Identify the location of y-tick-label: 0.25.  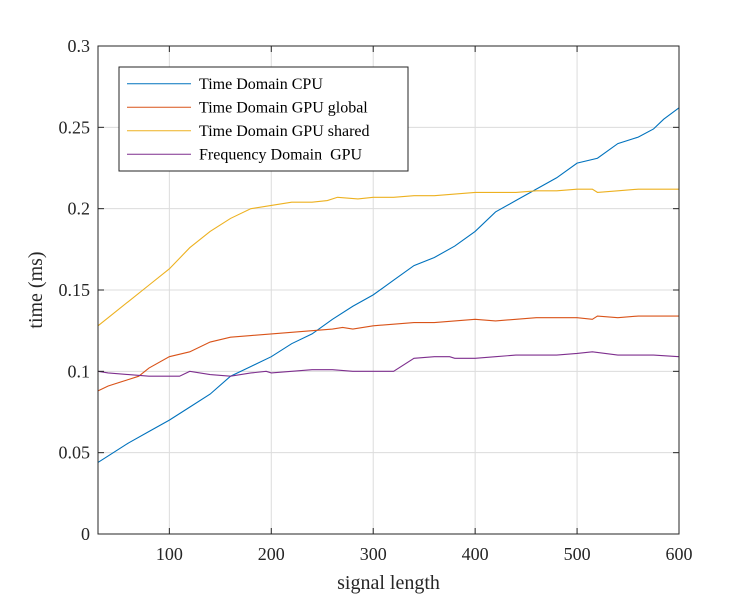
(75, 127).